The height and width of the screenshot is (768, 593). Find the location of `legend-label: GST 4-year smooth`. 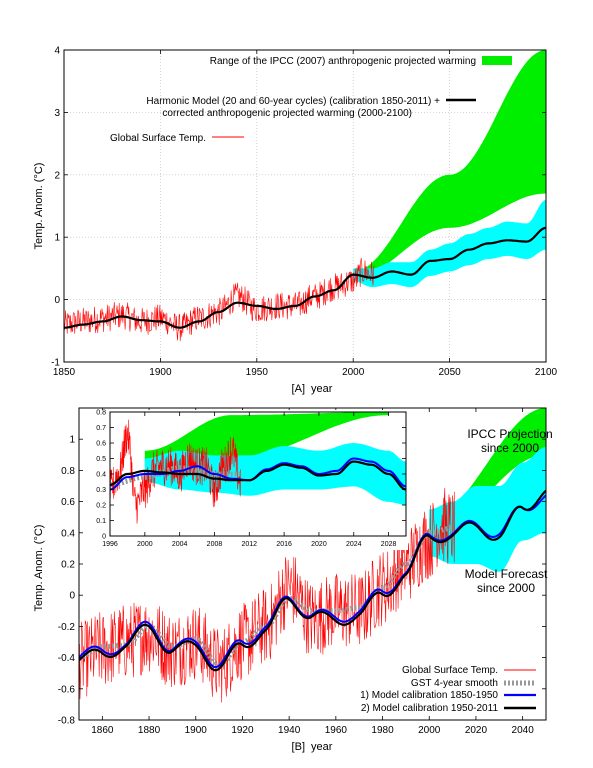

legend-label: GST 4-year smooth is located at coordinates (454, 683).